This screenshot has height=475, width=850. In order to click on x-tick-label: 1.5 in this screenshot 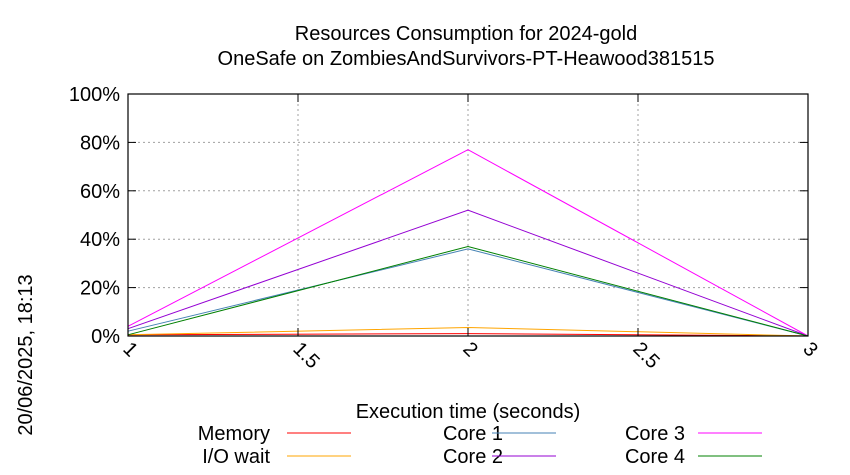, I will do `click(305, 355)`.